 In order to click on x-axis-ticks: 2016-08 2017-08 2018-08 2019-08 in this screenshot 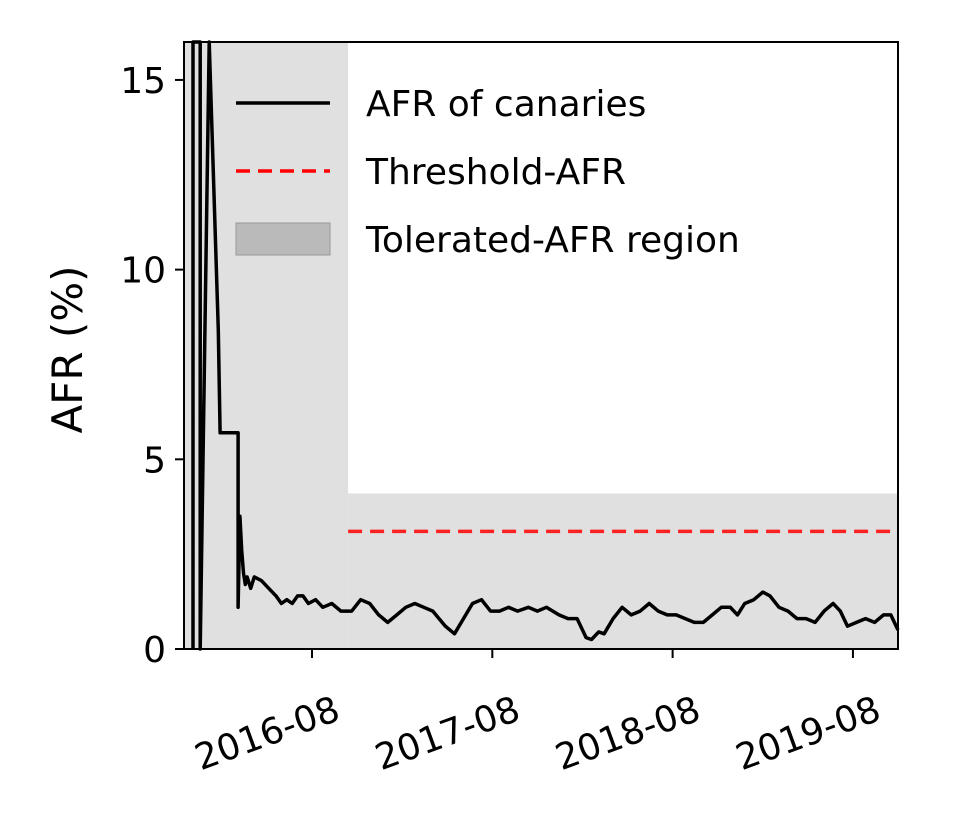, I will do `click(538, 714)`.